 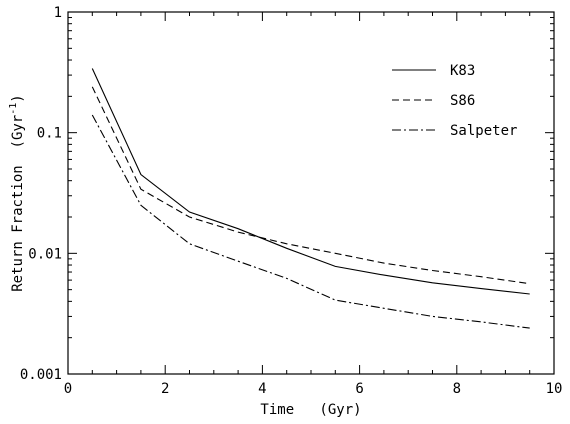 I want to click on legend-label-k83: K83, so click(x=462, y=71).